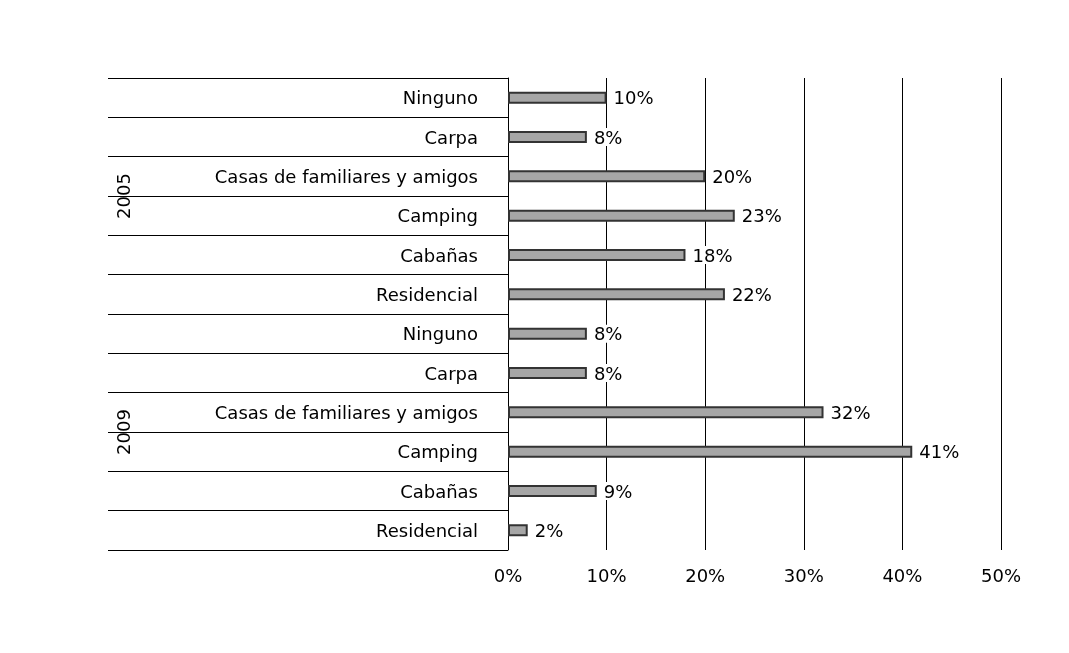 The width and height of the screenshot is (1069, 653). What do you see at coordinates (732, 176) in the screenshot?
I see `data-label: 20%` at bounding box center [732, 176].